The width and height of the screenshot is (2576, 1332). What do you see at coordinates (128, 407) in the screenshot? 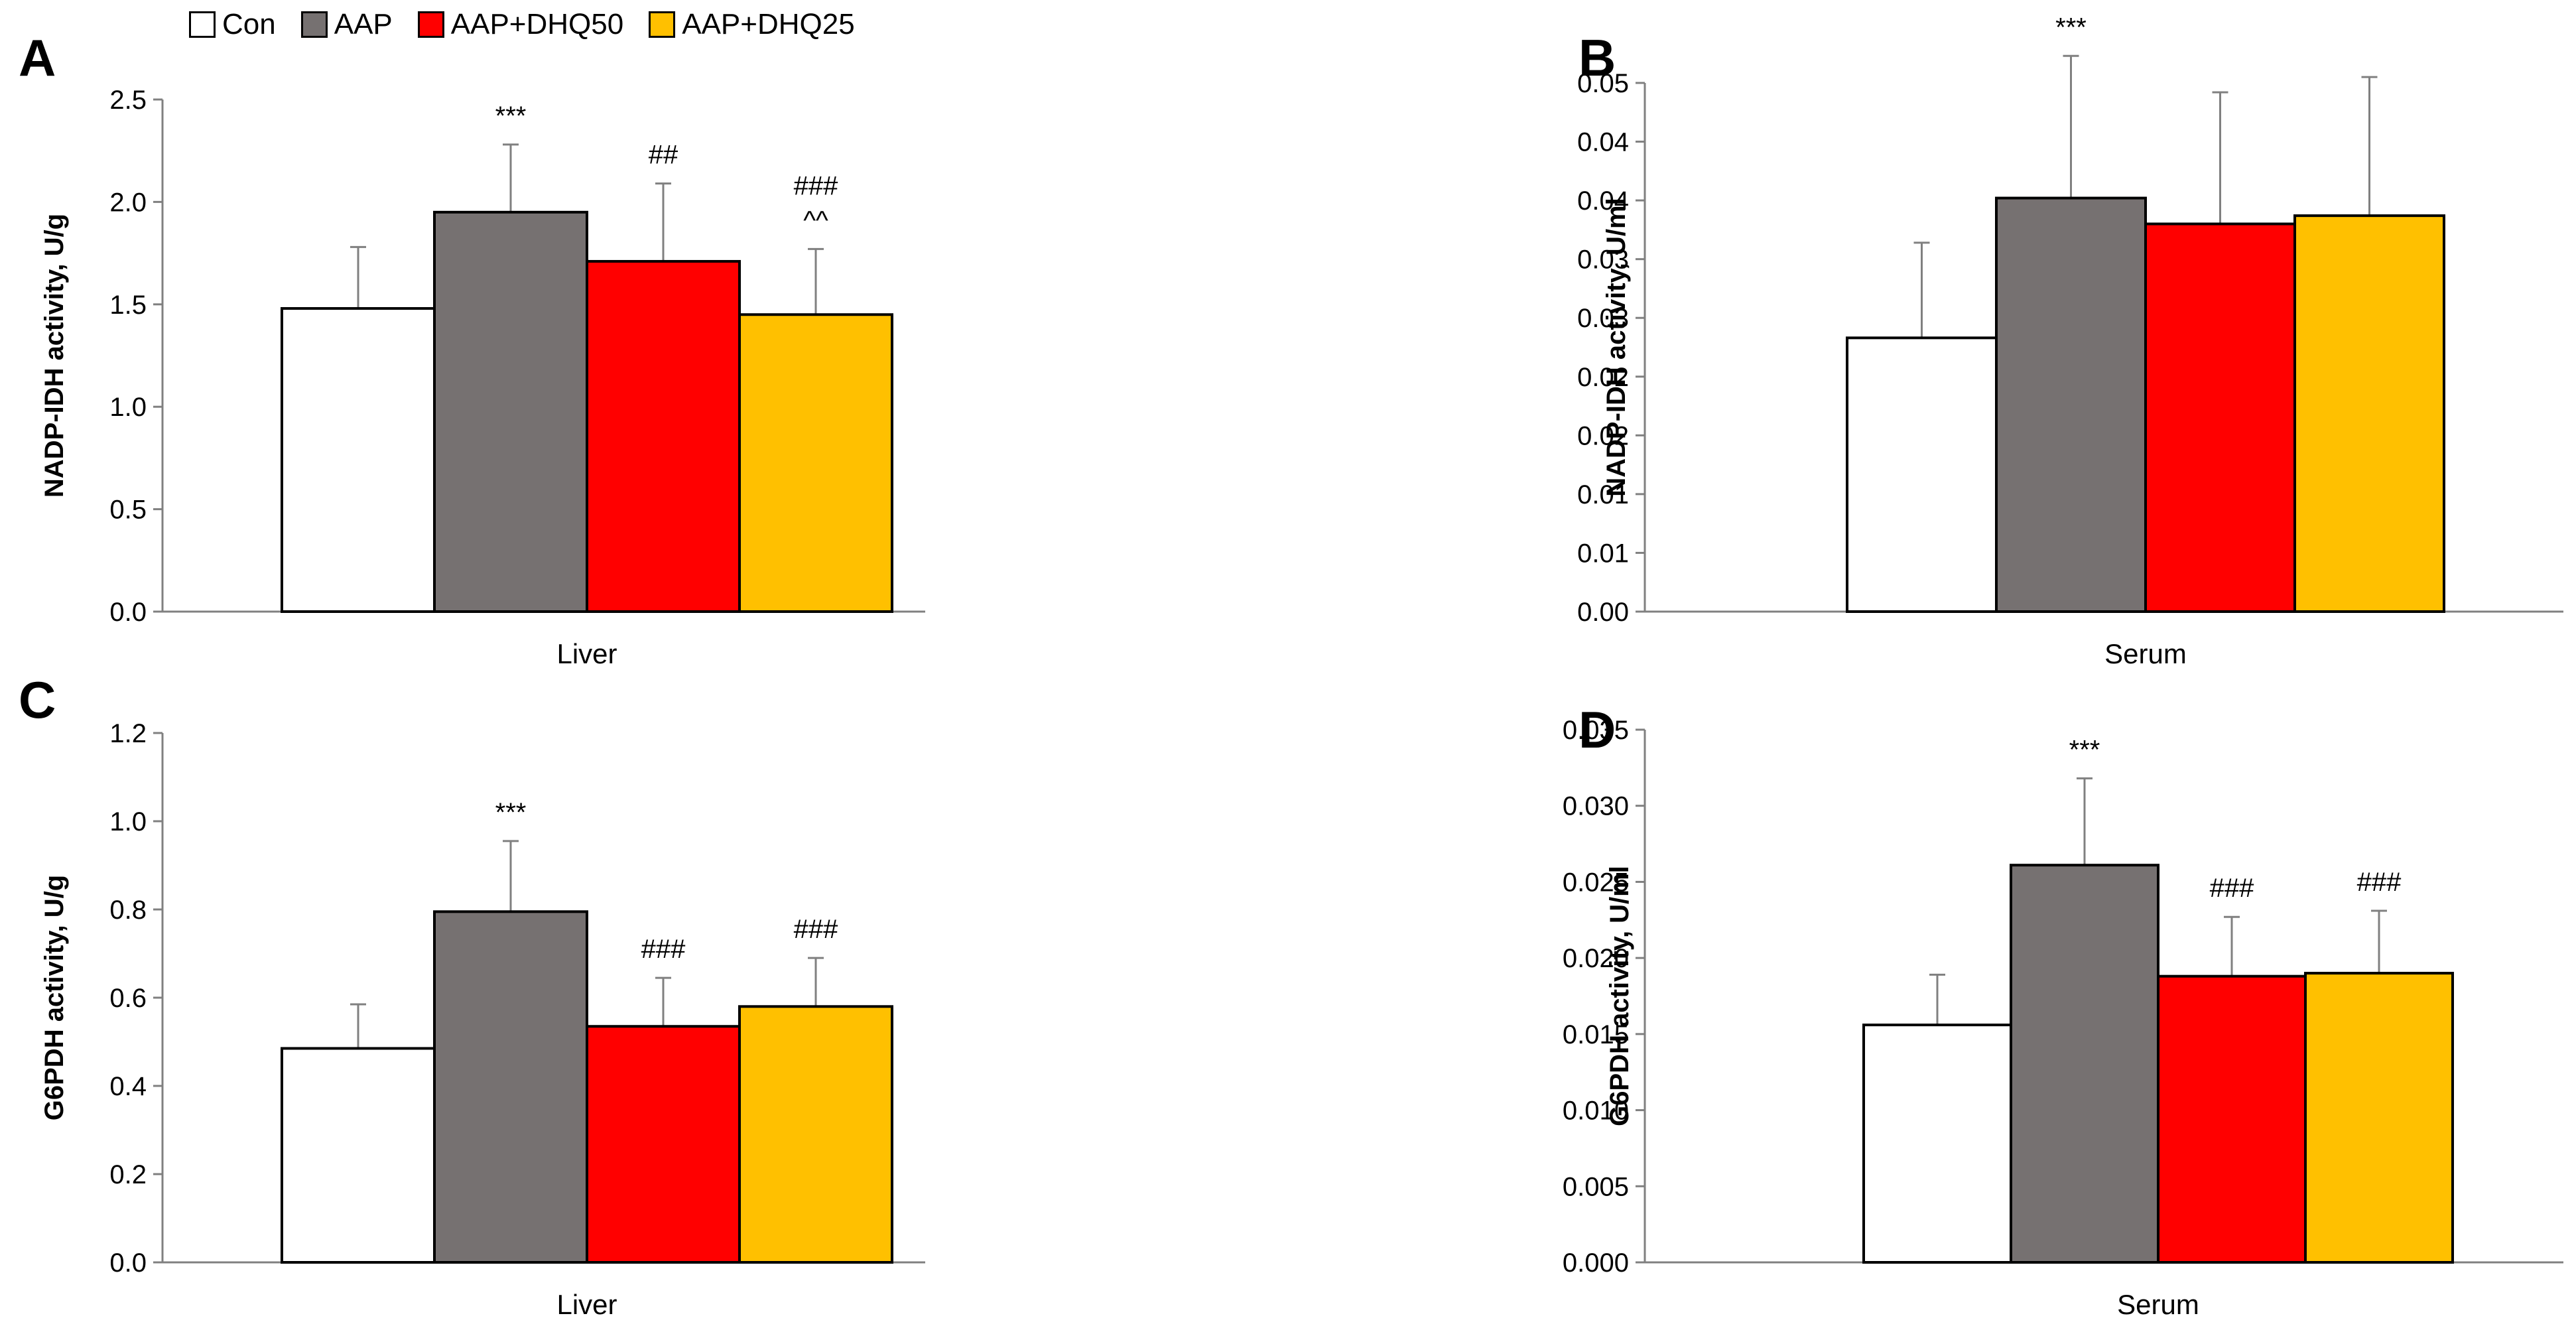
I see `y-tick-label-a: 1.0` at bounding box center [128, 407].